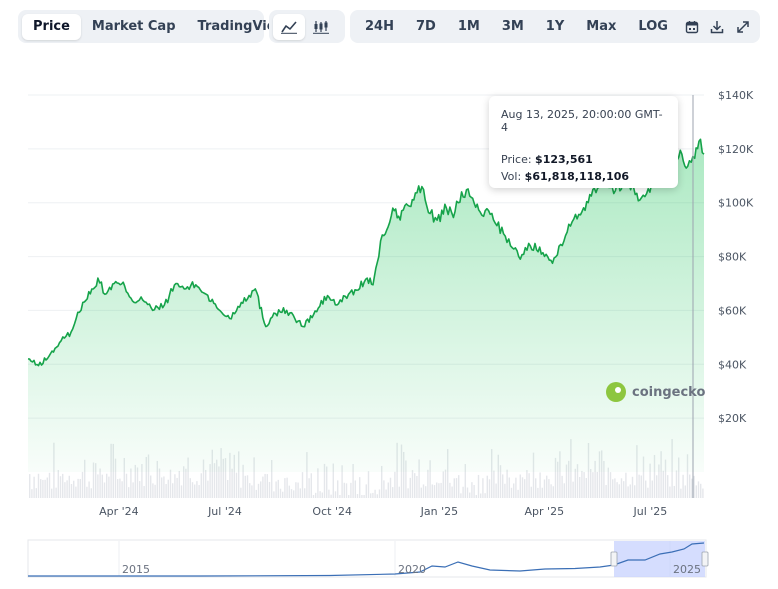 The height and width of the screenshot is (589, 778). What do you see at coordinates (133, 26) in the screenshot?
I see `tab-market-cap: Market Cap` at bounding box center [133, 26].